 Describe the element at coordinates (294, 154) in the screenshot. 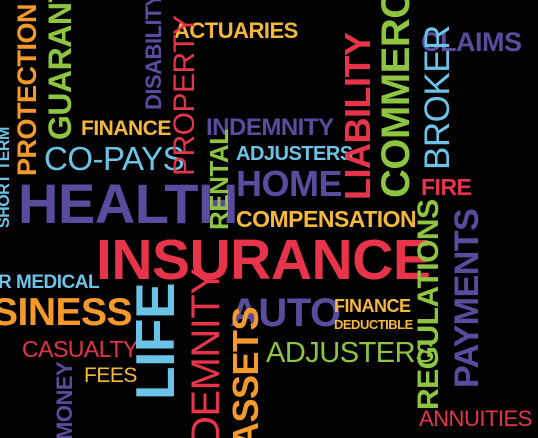

I see `word-adjusters-top: ADJUSTERS` at that location.